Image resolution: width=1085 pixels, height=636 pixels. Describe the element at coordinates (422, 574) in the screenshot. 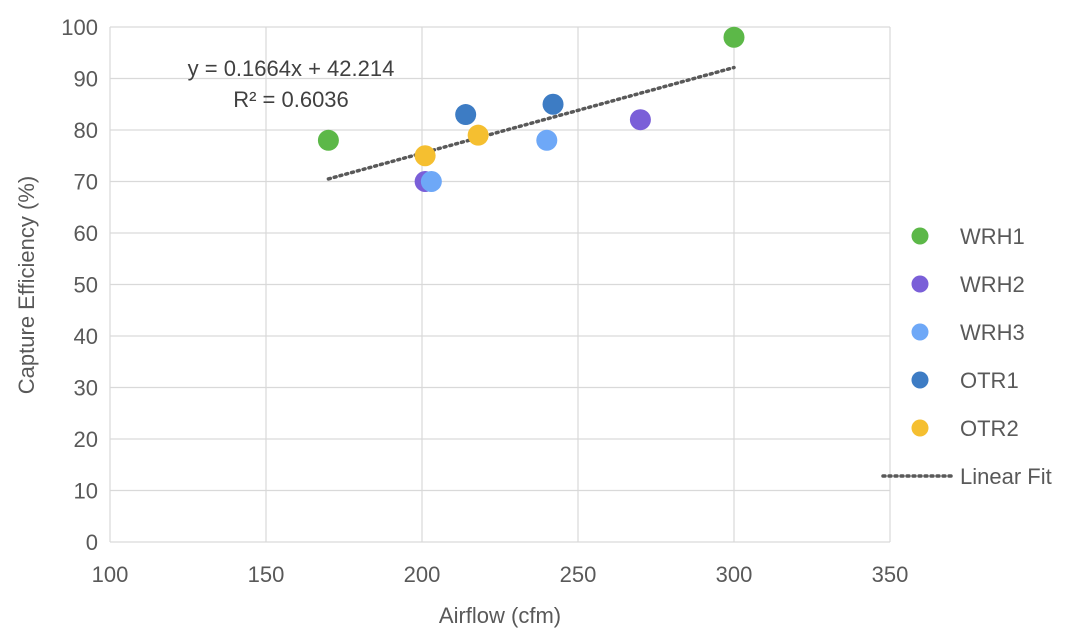

I see `x-tick-label: 200` at that location.